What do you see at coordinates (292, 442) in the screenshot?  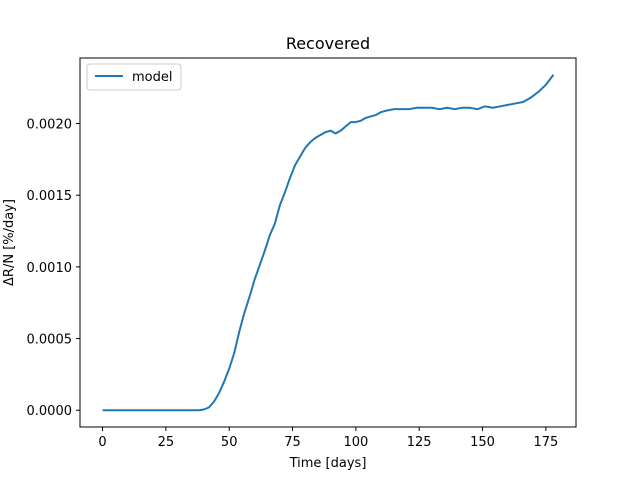 I see `x-tick-label: 75` at bounding box center [292, 442].